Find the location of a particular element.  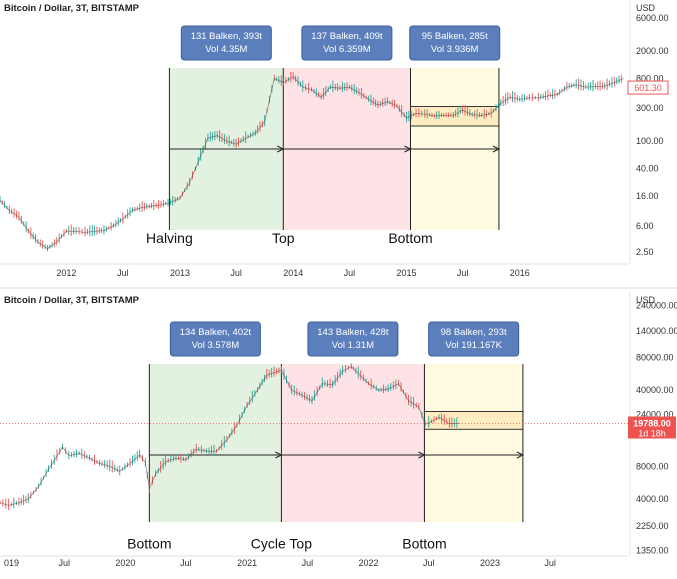

region-info-text: Vol 3.936M is located at coordinates (455, 49).